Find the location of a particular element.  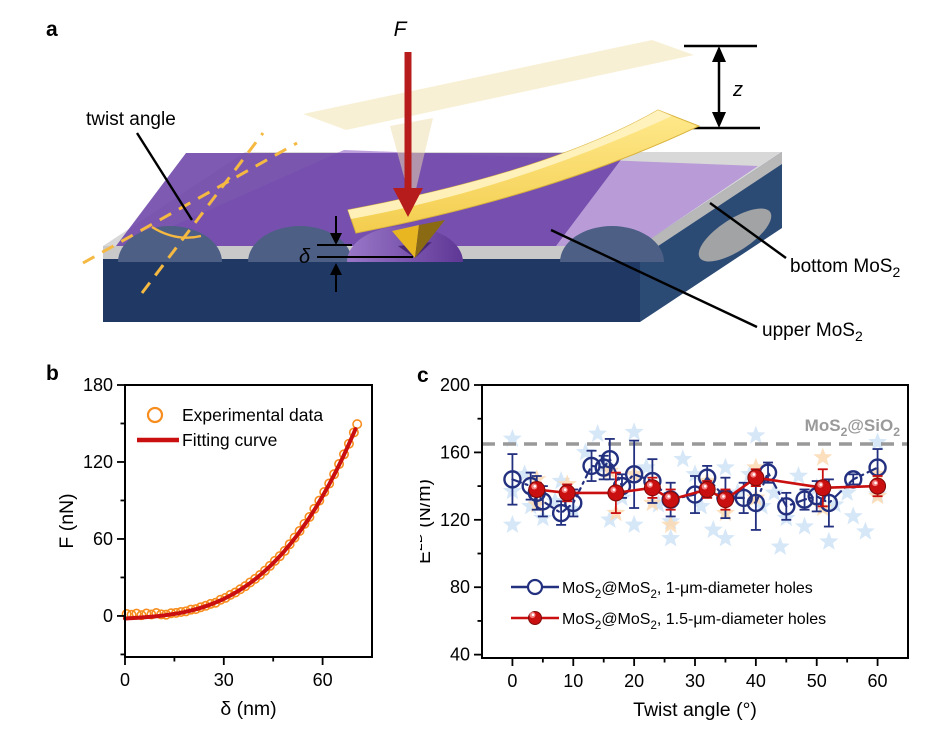

x-axis-label: Twist angle (°) is located at coordinates (695, 710).